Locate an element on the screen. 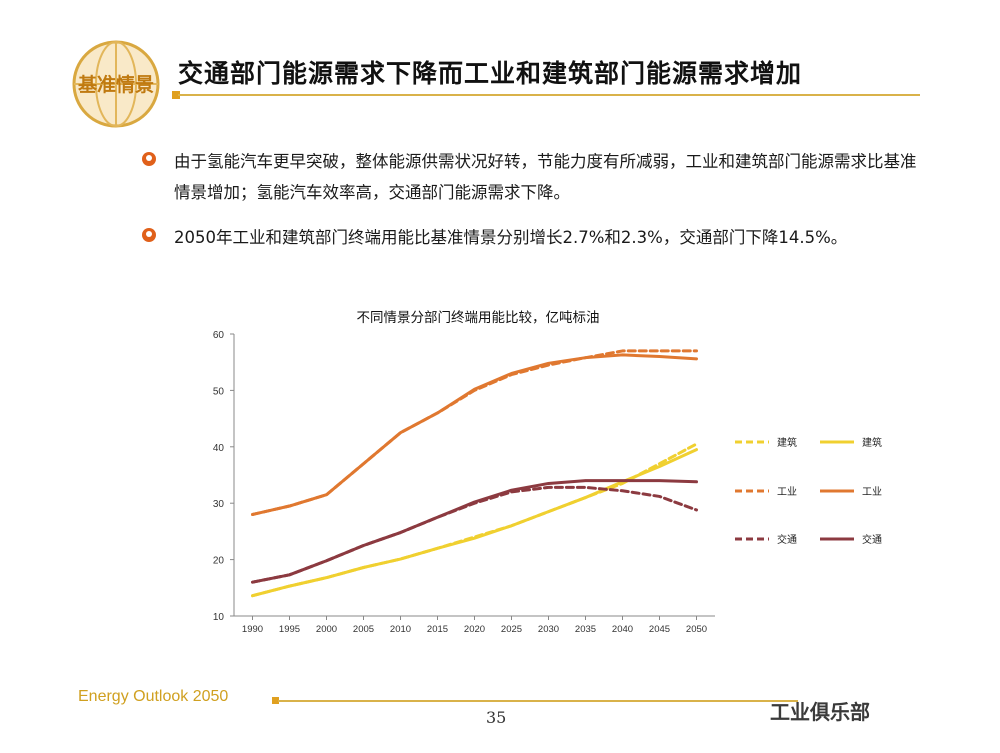  x-tick-label: 2025 is located at coordinates (511, 629).